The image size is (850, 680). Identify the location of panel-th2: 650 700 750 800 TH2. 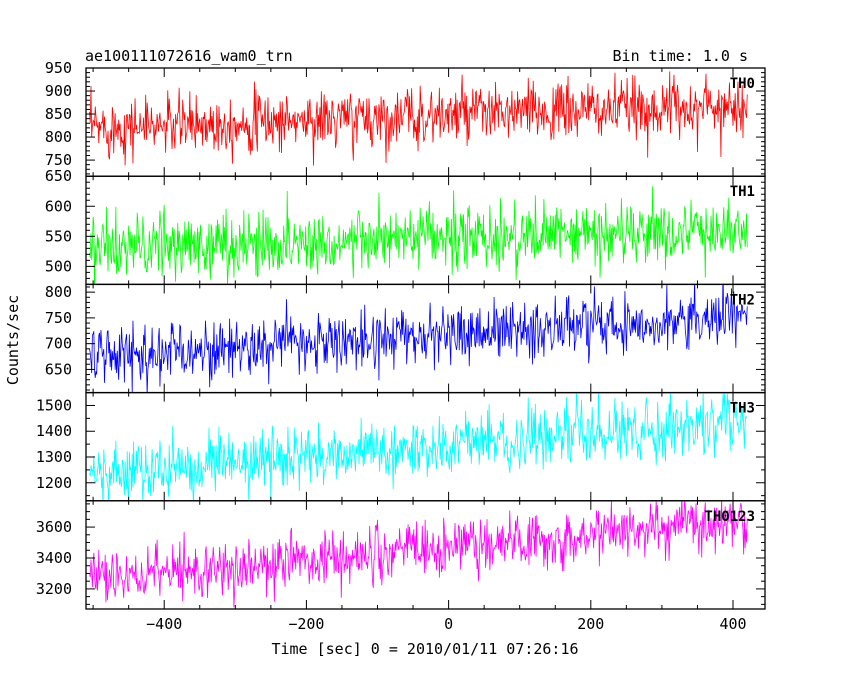
(405, 338).